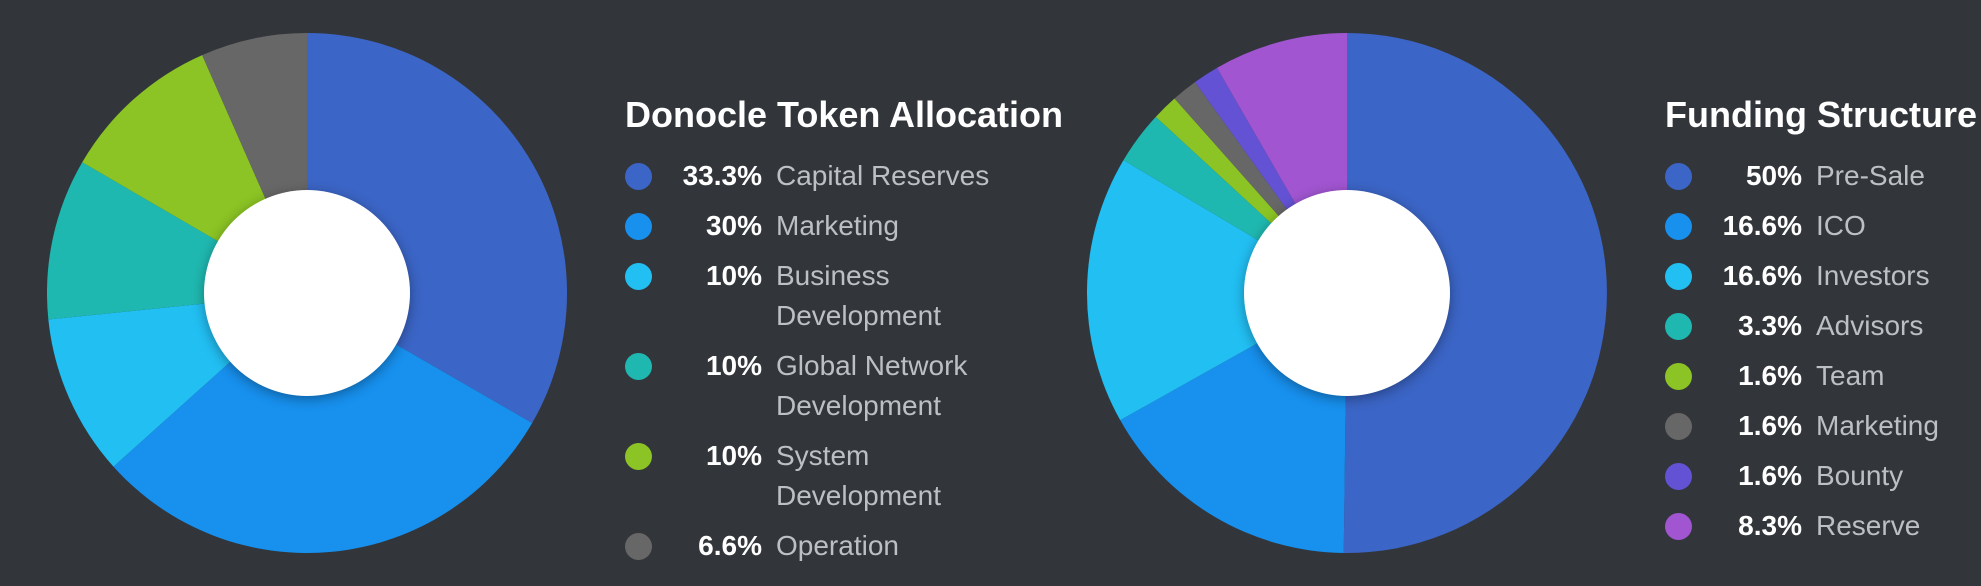 Image resolution: width=1981 pixels, height=586 pixels. I want to click on legend-item-investors: 16.6% Investors, so click(1823, 276).